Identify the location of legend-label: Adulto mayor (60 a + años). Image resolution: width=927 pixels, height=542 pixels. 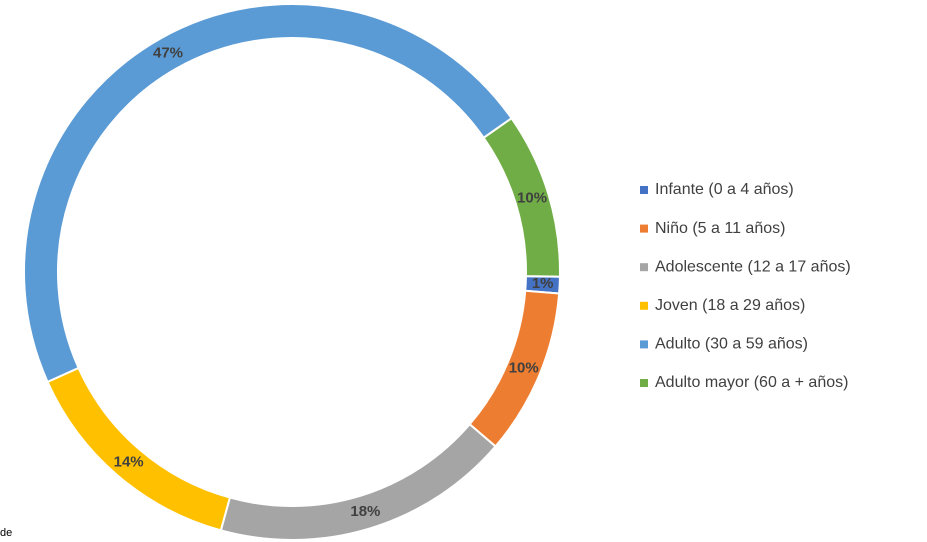
(751, 382).